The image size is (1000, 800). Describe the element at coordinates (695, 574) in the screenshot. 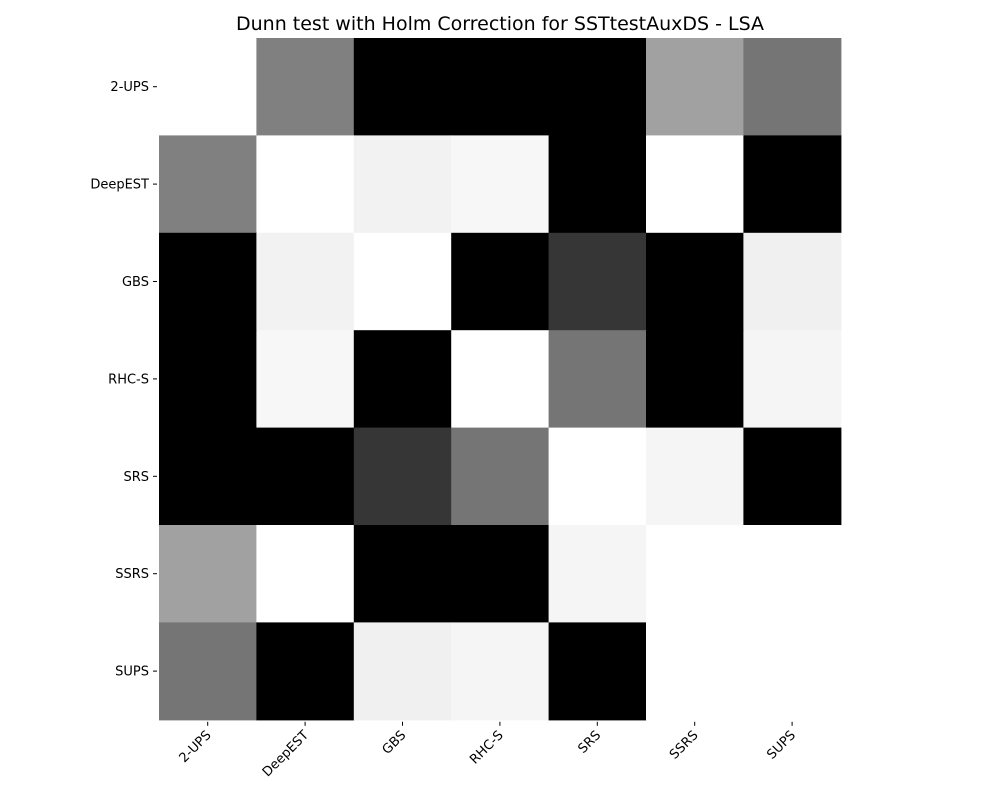

I see `heatmap-cell-SSRS-SSRS` at that location.